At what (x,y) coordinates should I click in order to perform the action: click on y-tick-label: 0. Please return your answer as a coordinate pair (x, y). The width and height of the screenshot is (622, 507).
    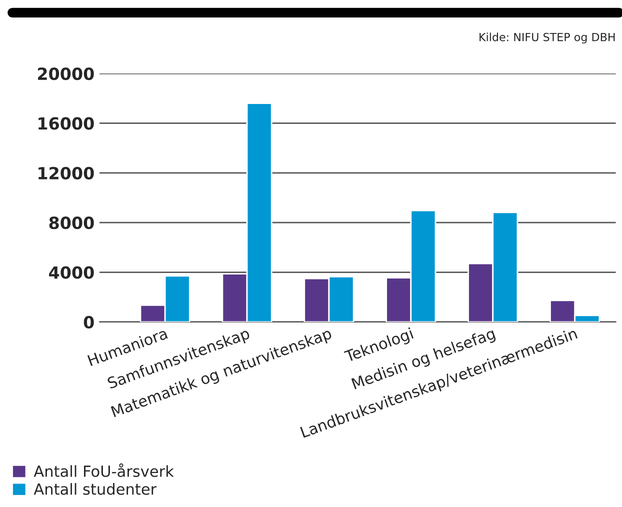
    Looking at the image, I should click on (89, 322).